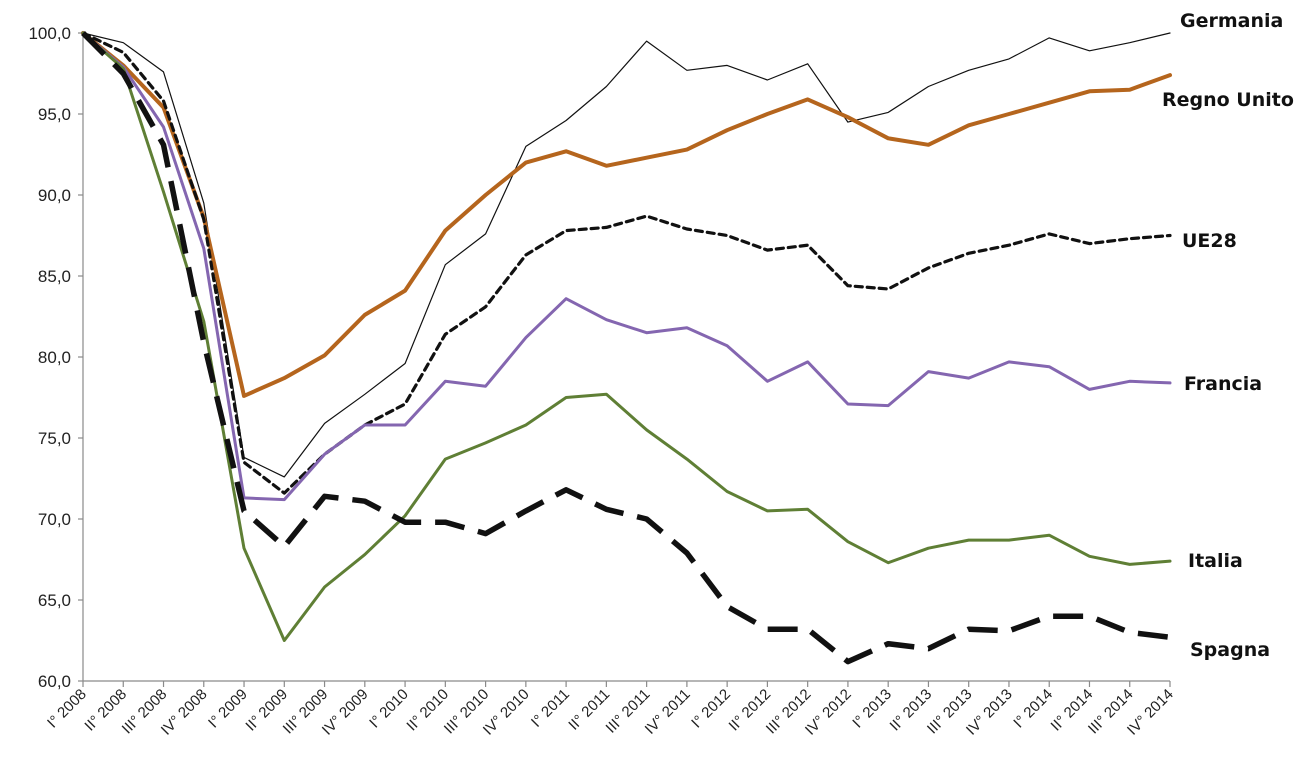 This screenshot has width=1314, height=759. Describe the element at coordinates (54, 519) in the screenshot. I see `y-tick-label: 70,0` at that location.